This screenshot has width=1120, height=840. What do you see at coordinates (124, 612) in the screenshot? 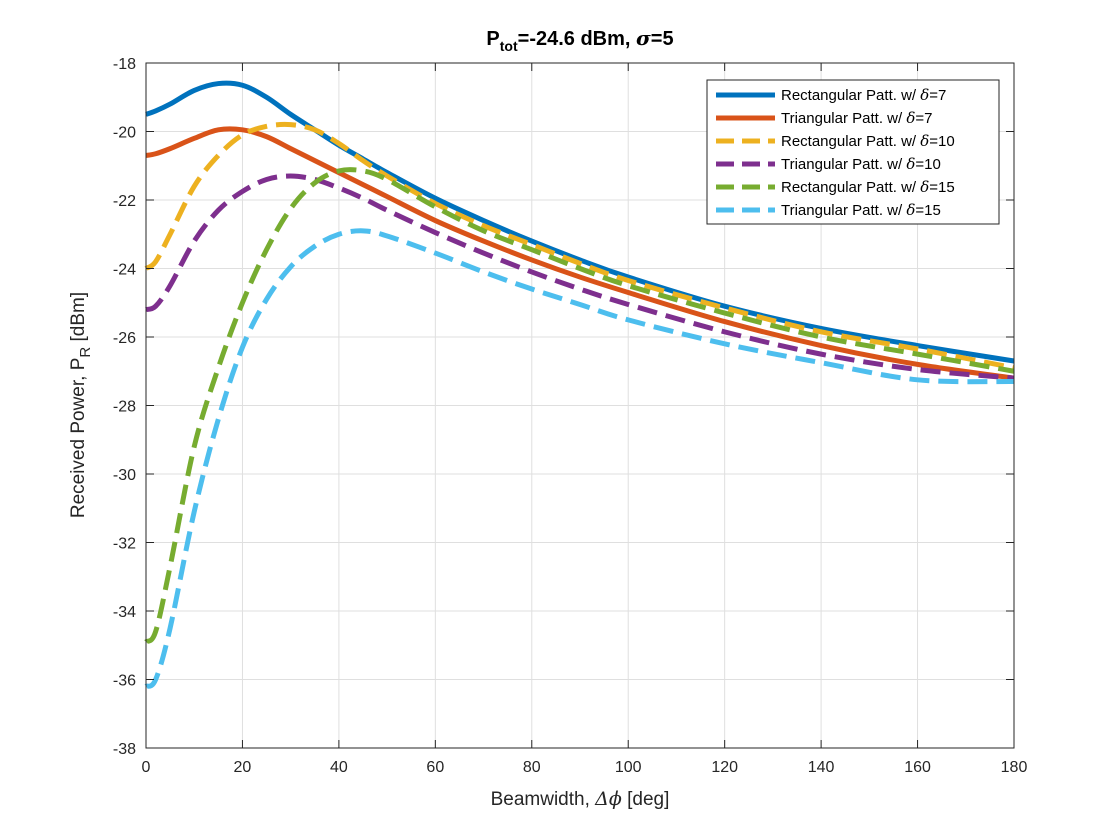
I see `y-tick-label: -34` at bounding box center [124, 612].